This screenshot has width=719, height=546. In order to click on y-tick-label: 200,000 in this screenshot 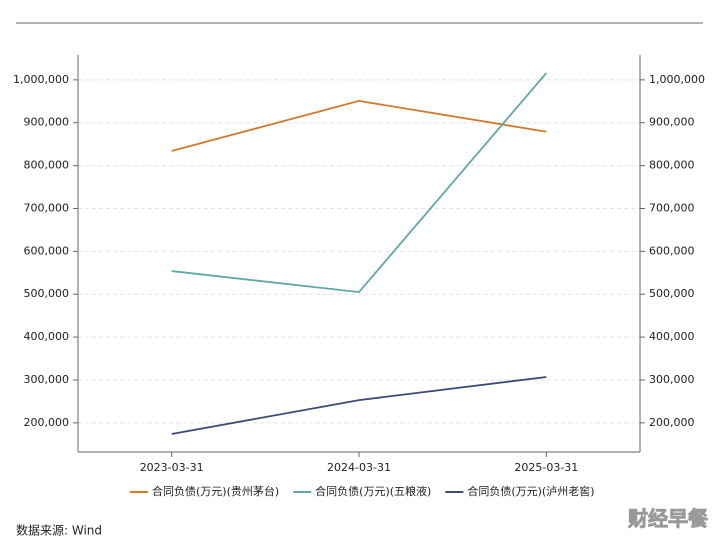, I will do `click(47, 422)`.